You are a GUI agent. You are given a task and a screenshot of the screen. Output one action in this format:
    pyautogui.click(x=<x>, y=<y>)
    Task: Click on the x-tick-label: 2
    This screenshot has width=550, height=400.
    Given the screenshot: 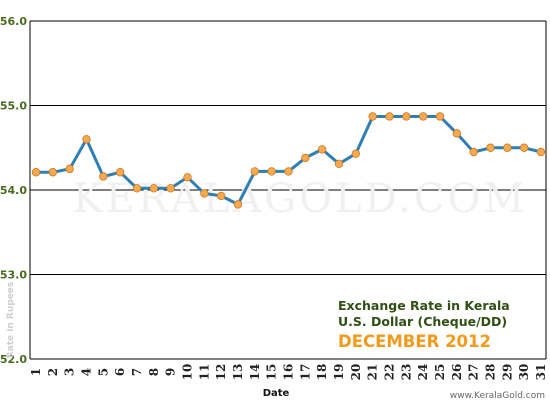 What is the action you would take?
    pyautogui.click(x=53, y=372)
    